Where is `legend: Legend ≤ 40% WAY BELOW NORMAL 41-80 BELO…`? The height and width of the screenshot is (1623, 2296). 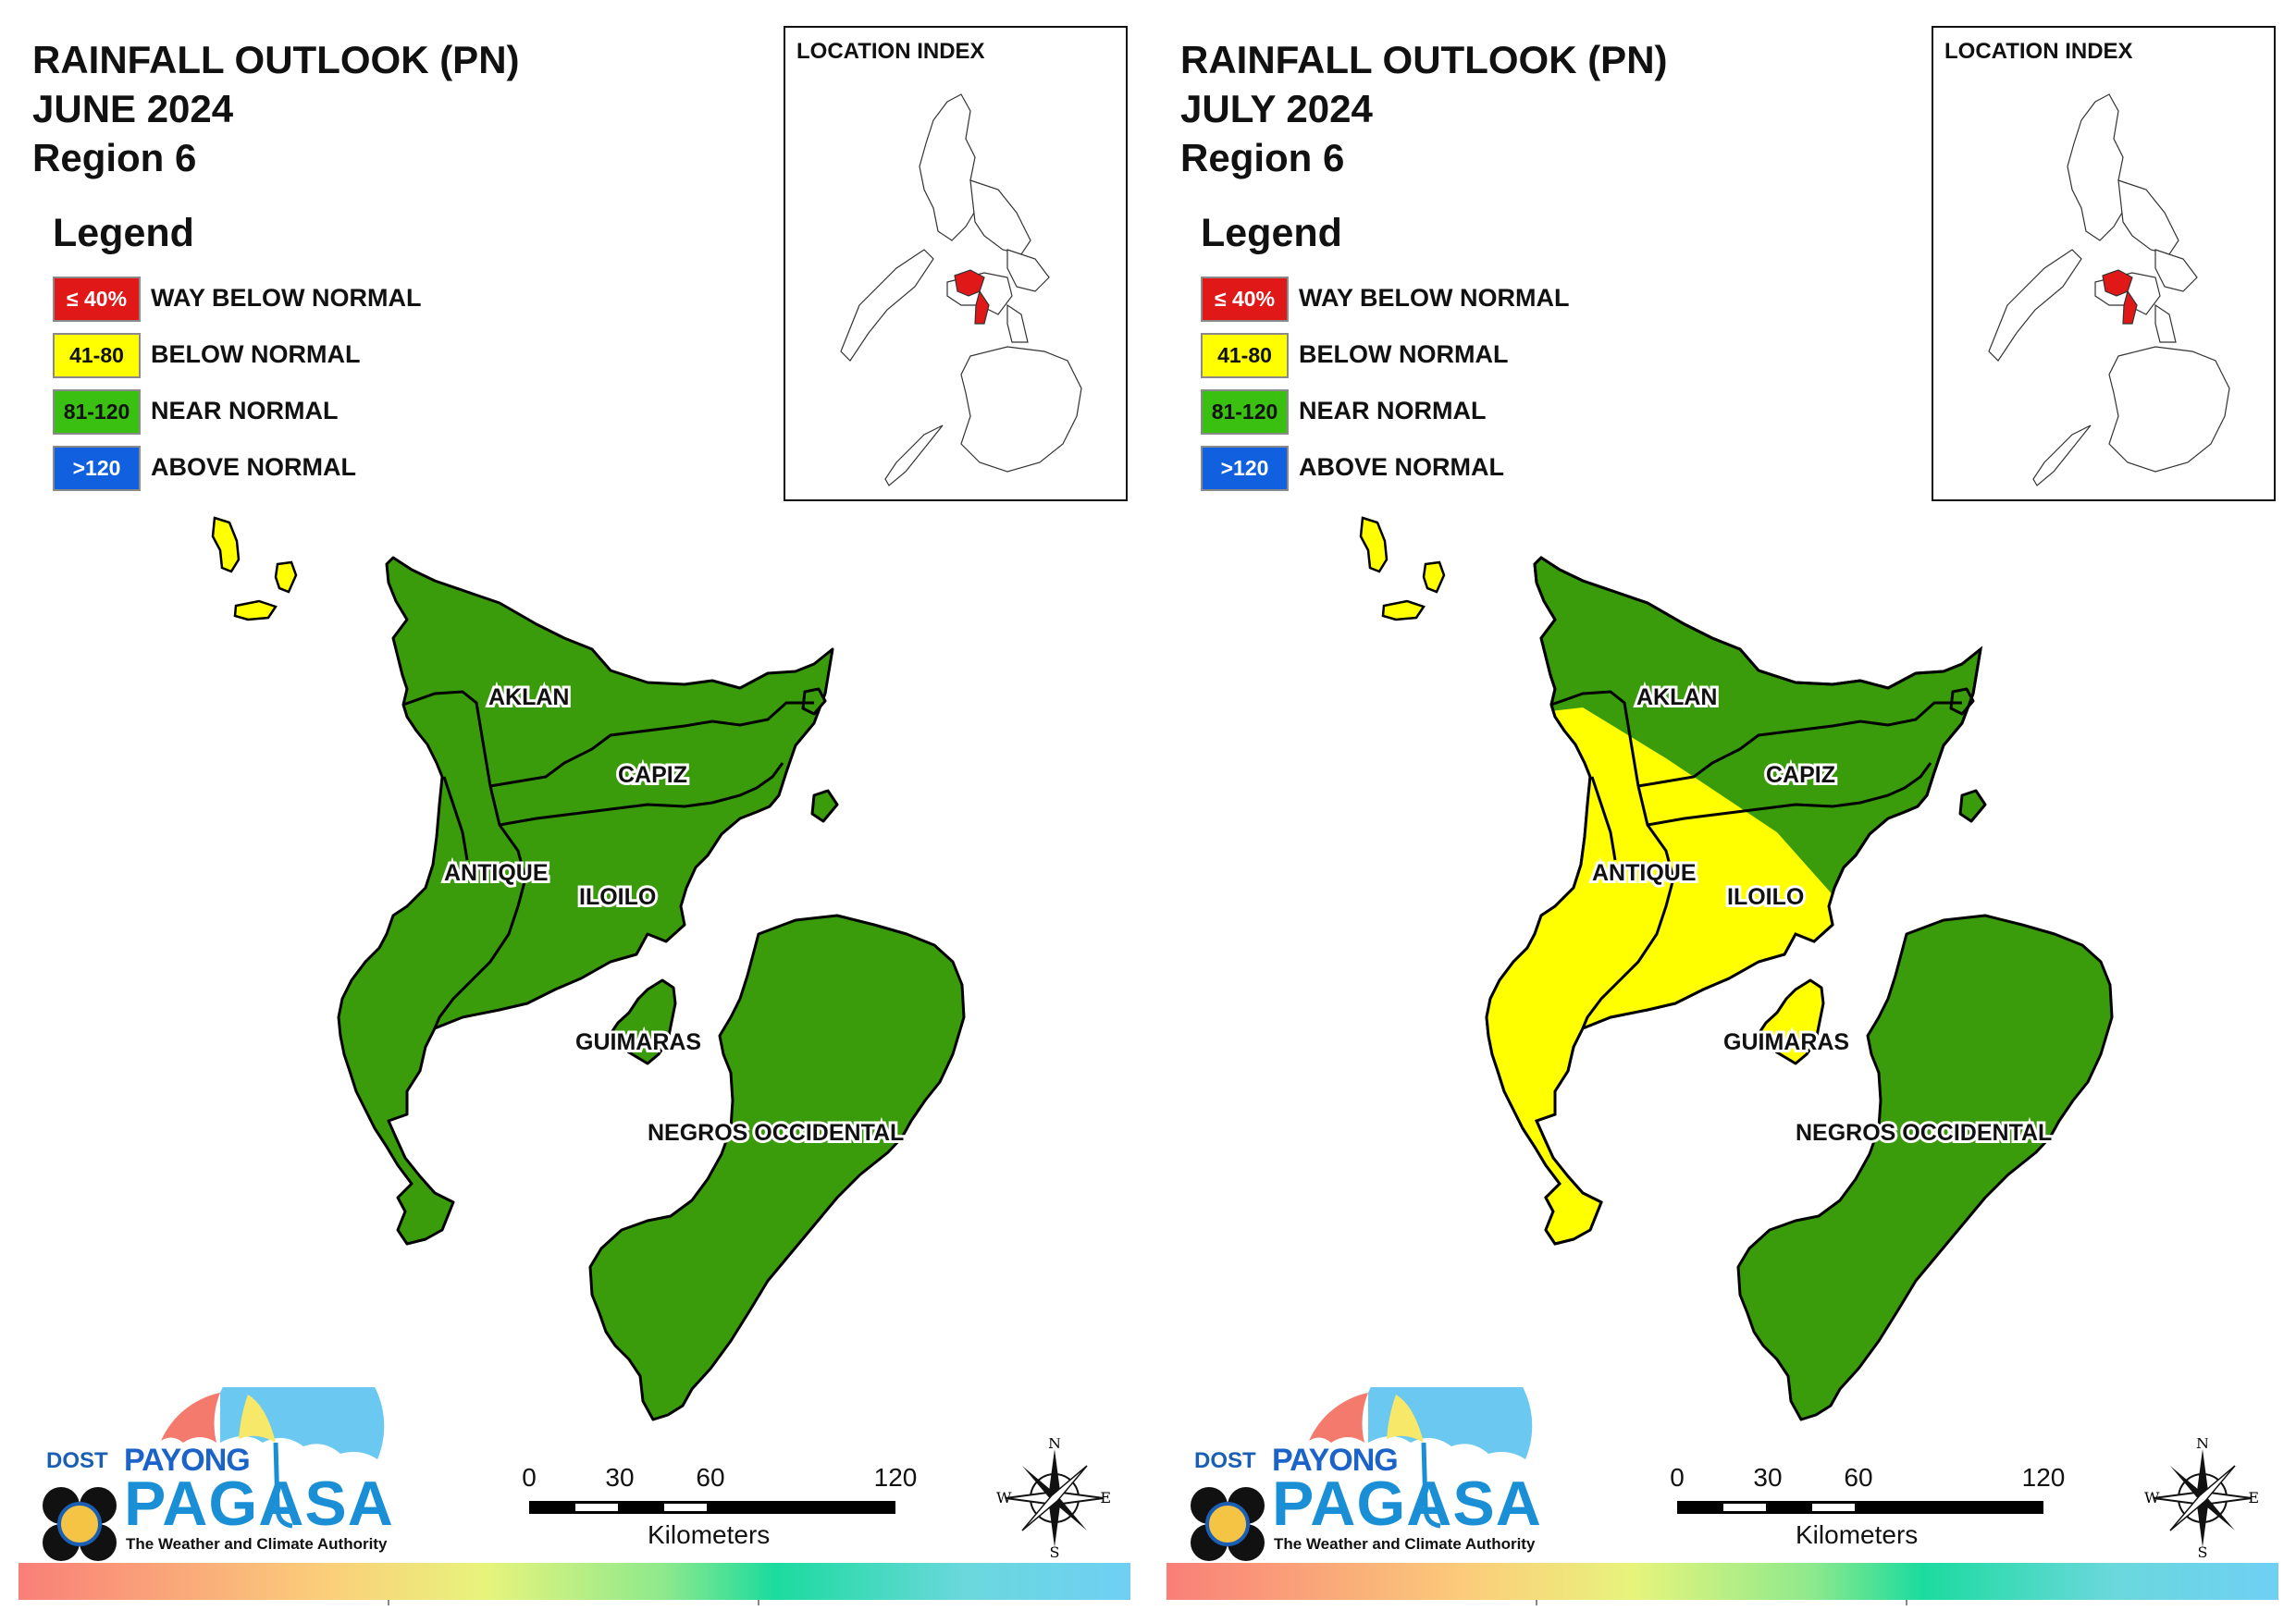 legend: Legend ≤ 40% WAY BELOW NORMAL 41-80 BELO… is located at coordinates (236, 356).